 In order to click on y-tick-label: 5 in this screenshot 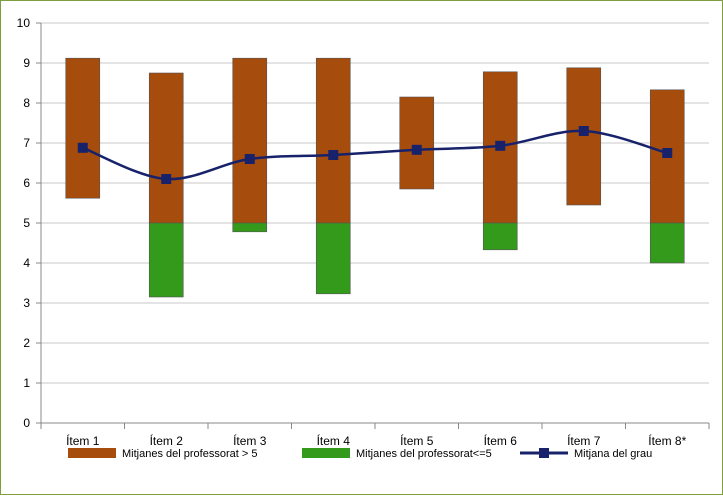, I will do `click(26, 223)`.